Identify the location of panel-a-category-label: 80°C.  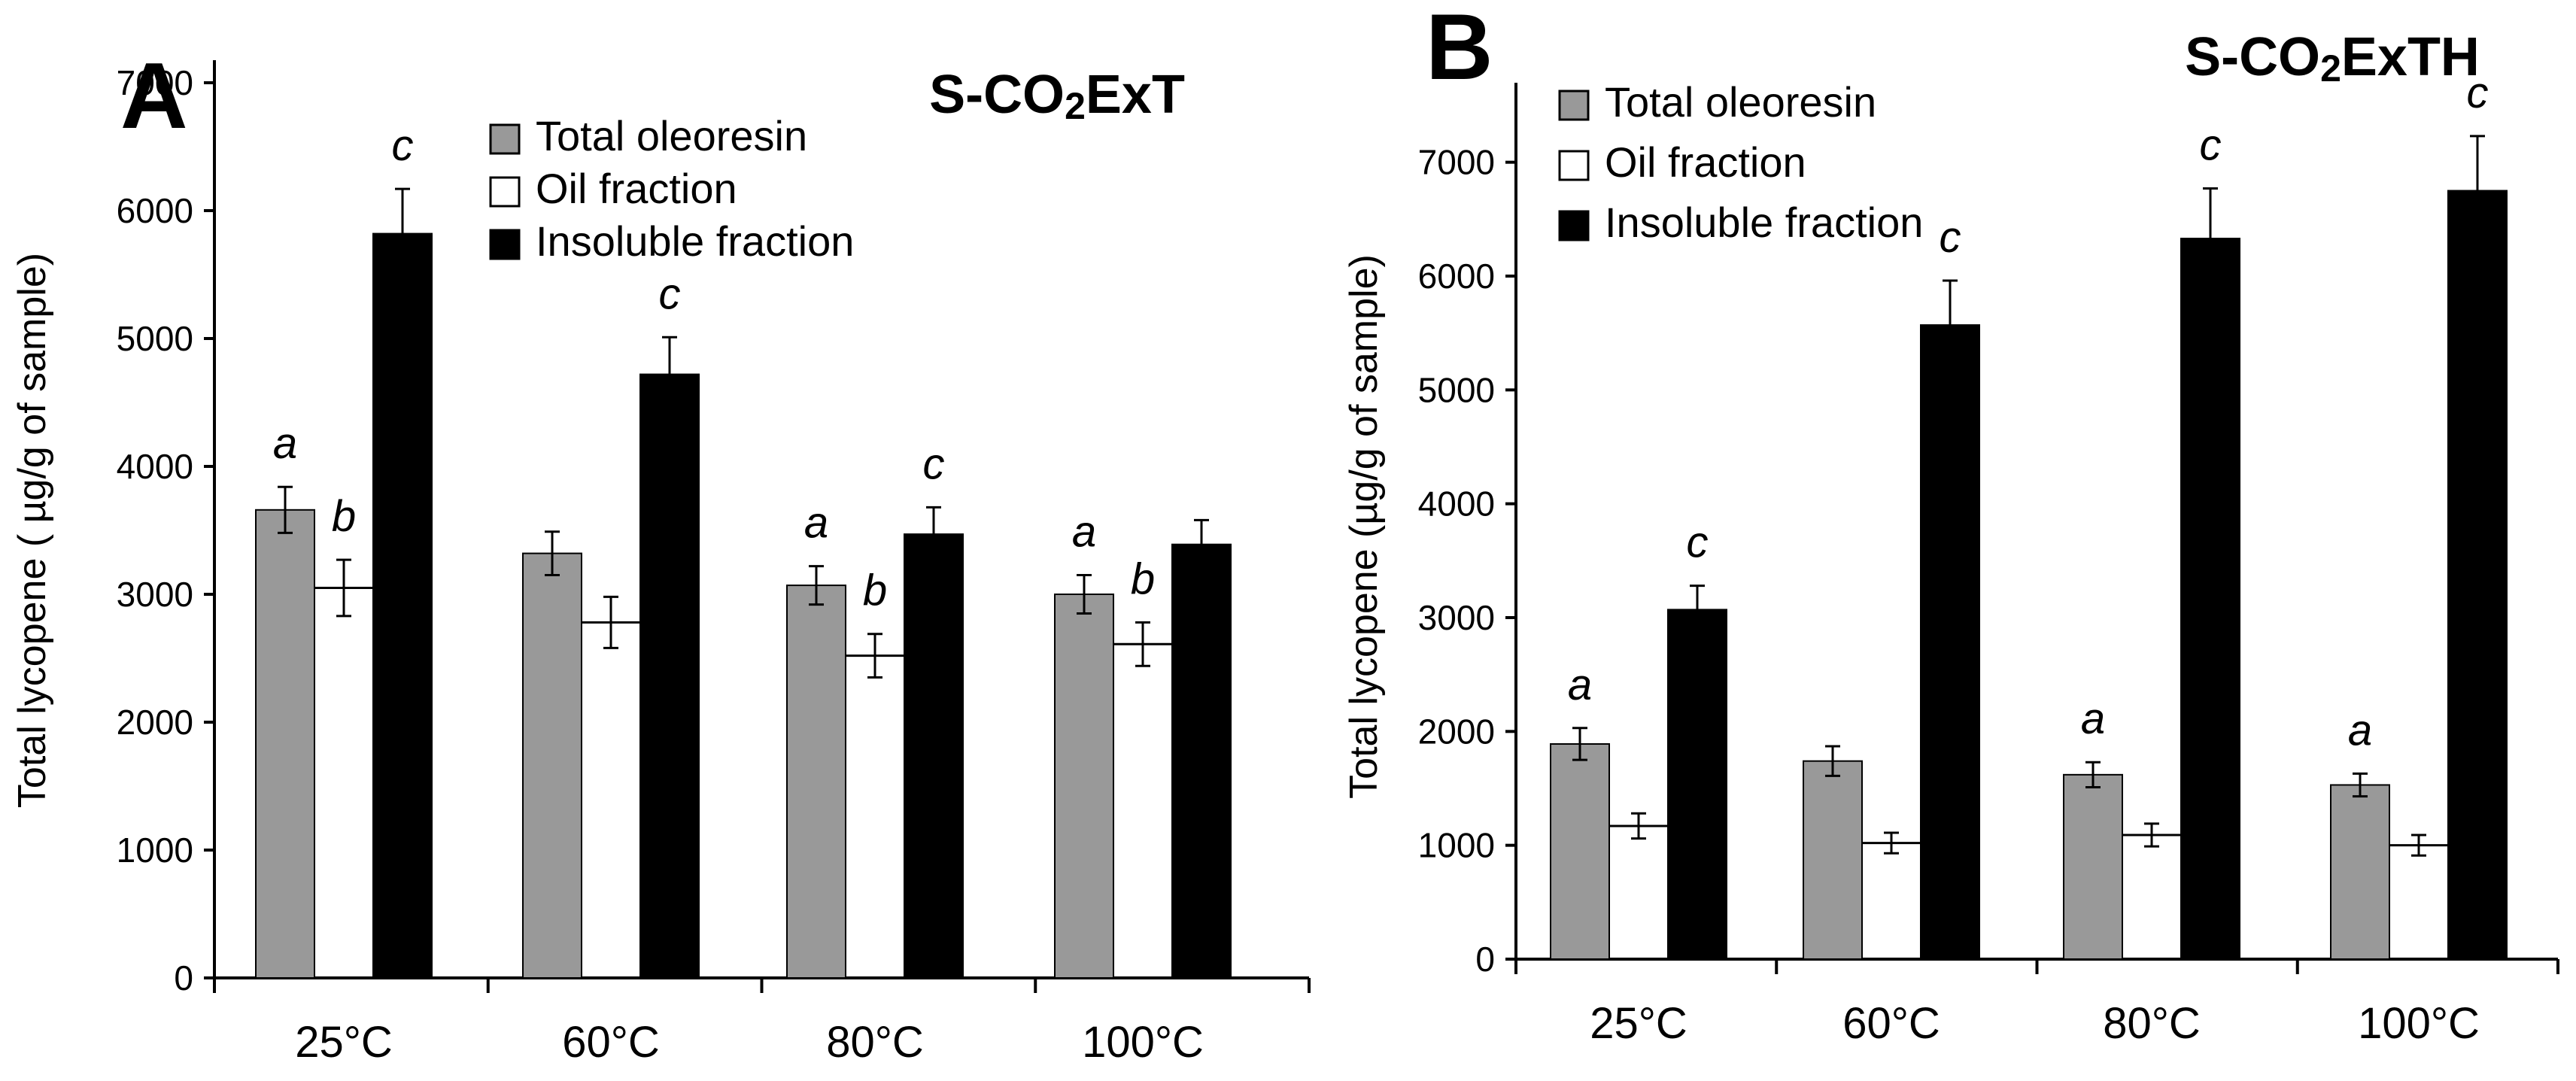
(875, 1042).